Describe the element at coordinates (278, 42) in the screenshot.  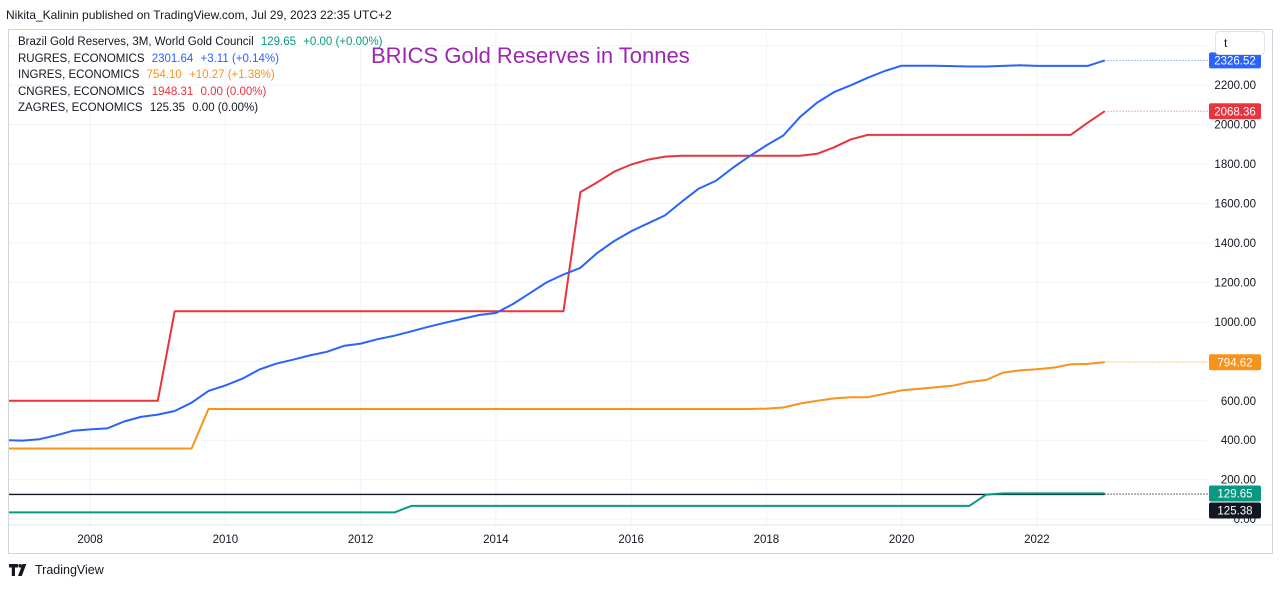
I see `legend-series-value: 129.65` at that location.